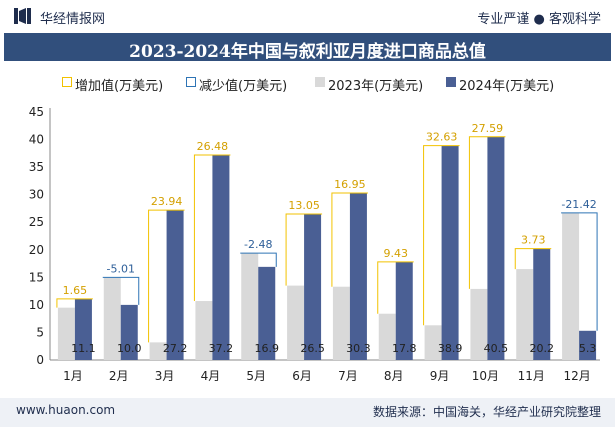 The width and height of the screenshot is (615, 427). Describe the element at coordinates (451, 82) in the screenshot. I see `legend-2024-swatch` at that location.